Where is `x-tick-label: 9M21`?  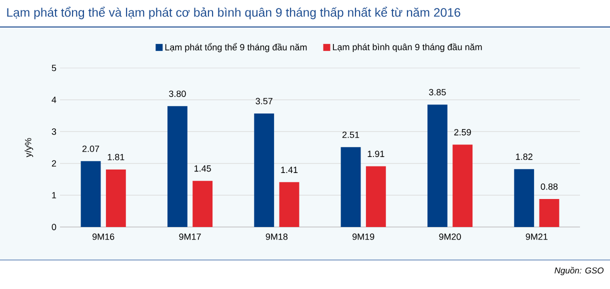 x-tick-label: 9M21 is located at coordinates (537, 237).